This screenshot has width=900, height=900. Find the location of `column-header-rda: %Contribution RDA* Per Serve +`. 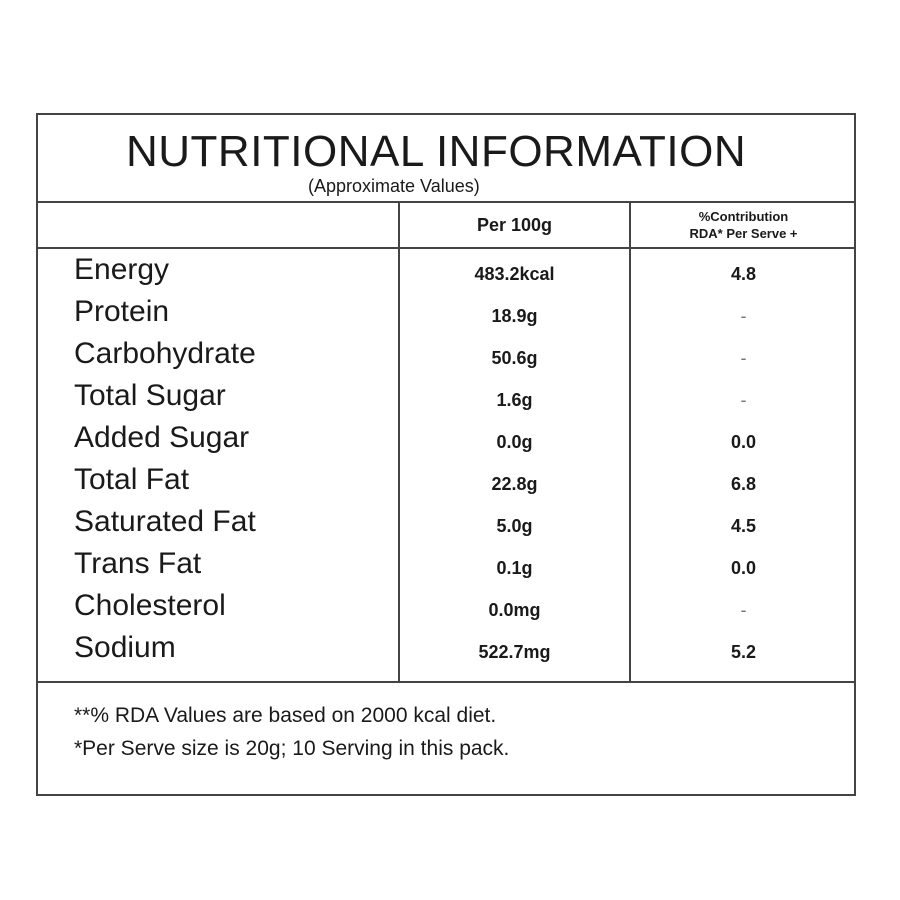

column-header-rda: %Contribution RDA* Per Serve + is located at coordinates (743, 225).